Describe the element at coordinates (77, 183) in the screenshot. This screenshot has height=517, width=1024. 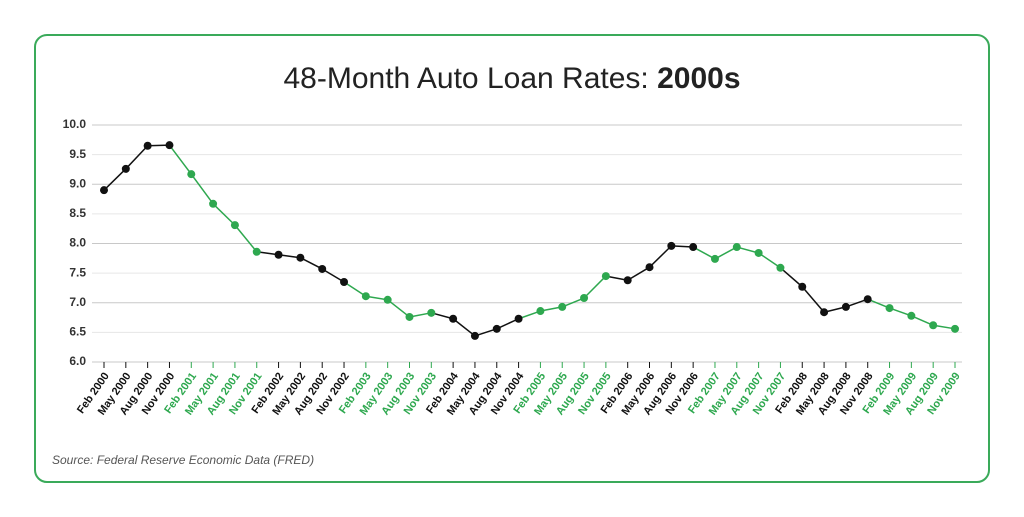
I see `y-tick-label: 9.0` at that location.